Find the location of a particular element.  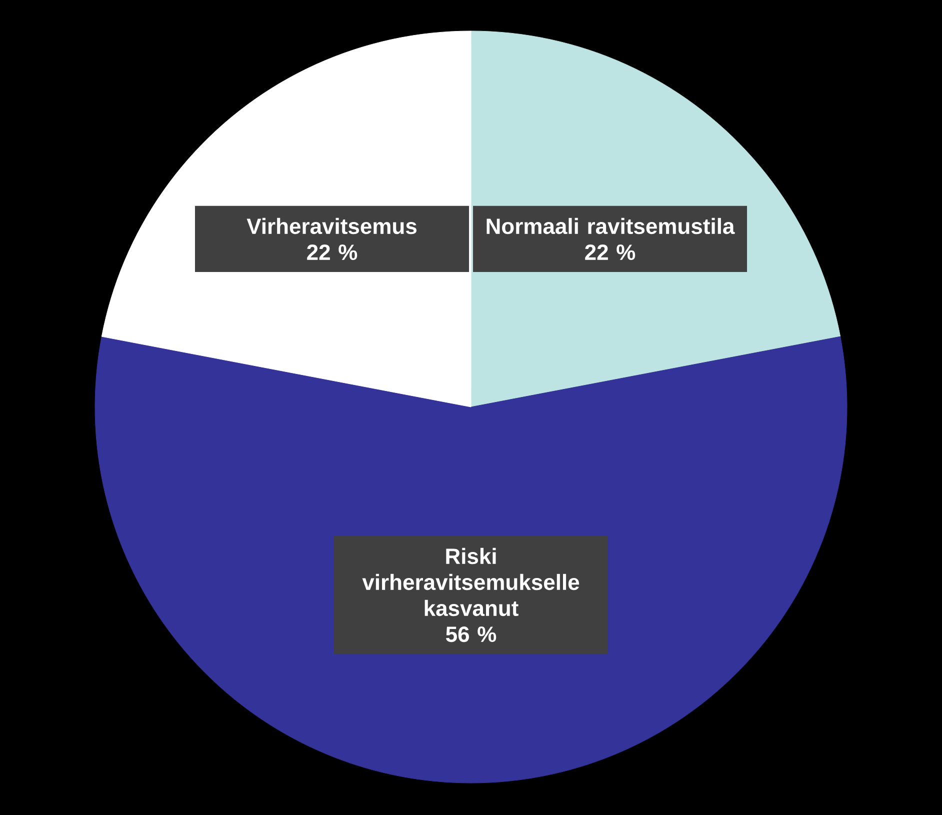

slice-label: Virheravitsemus is located at coordinates (331, 226).